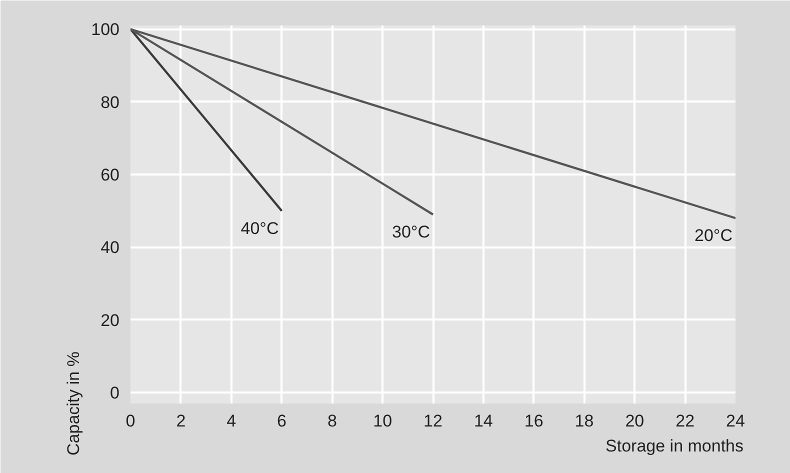 This screenshot has width=790, height=473. Describe the element at coordinates (231, 421) in the screenshot. I see `x-tick-label: 4` at that location.